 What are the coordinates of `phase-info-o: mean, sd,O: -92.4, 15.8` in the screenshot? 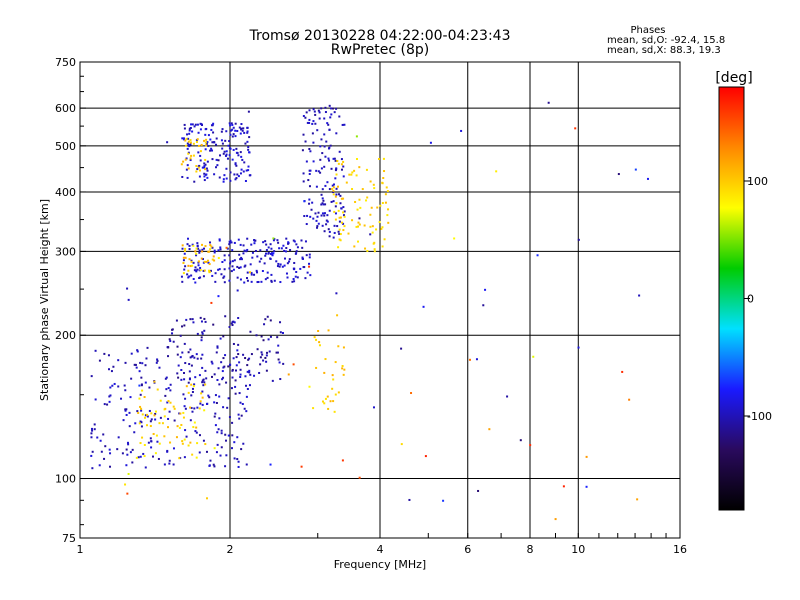 It's located at (666, 40).